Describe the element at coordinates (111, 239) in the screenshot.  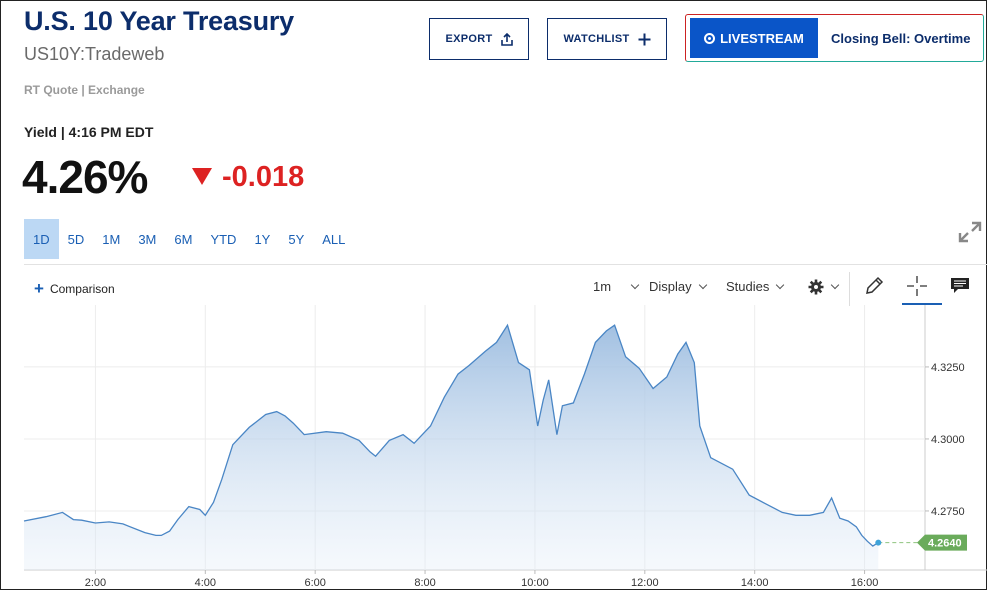
I see `range-tab-1m: 1M` at that location.